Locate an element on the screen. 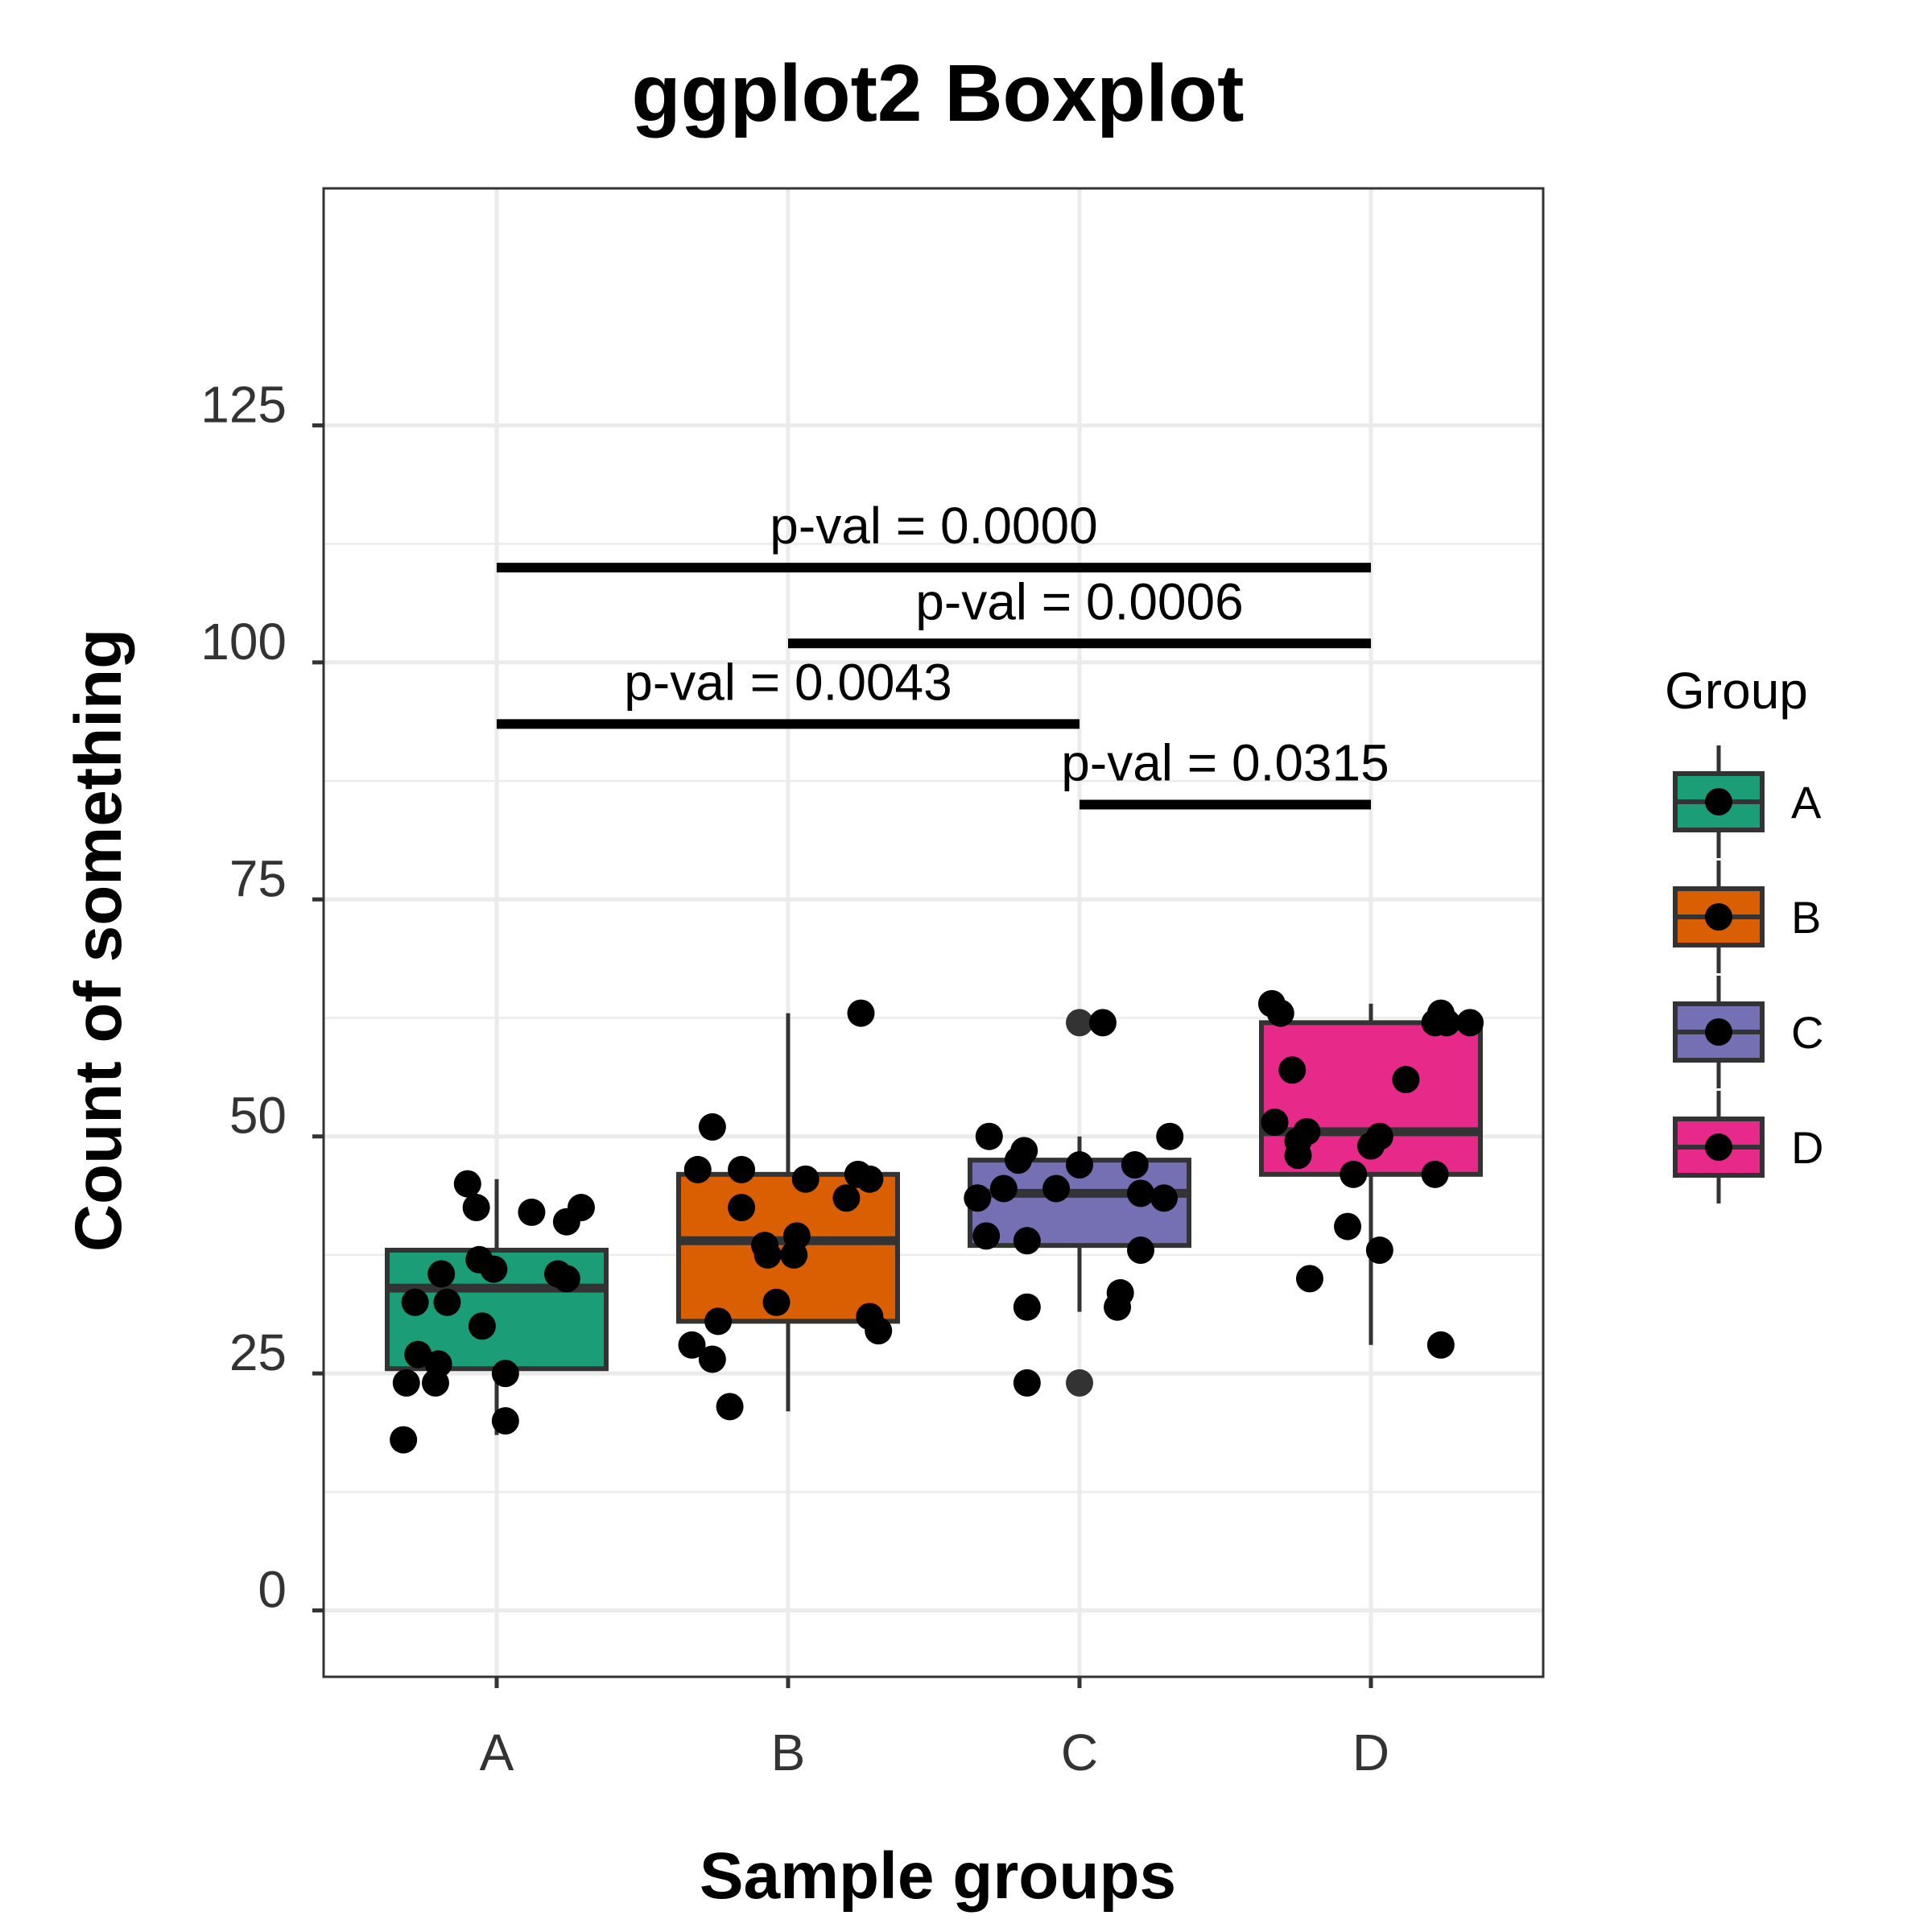 This screenshot has width=1932, height=1932. legend-key-point-b is located at coordinates (1718, 917).